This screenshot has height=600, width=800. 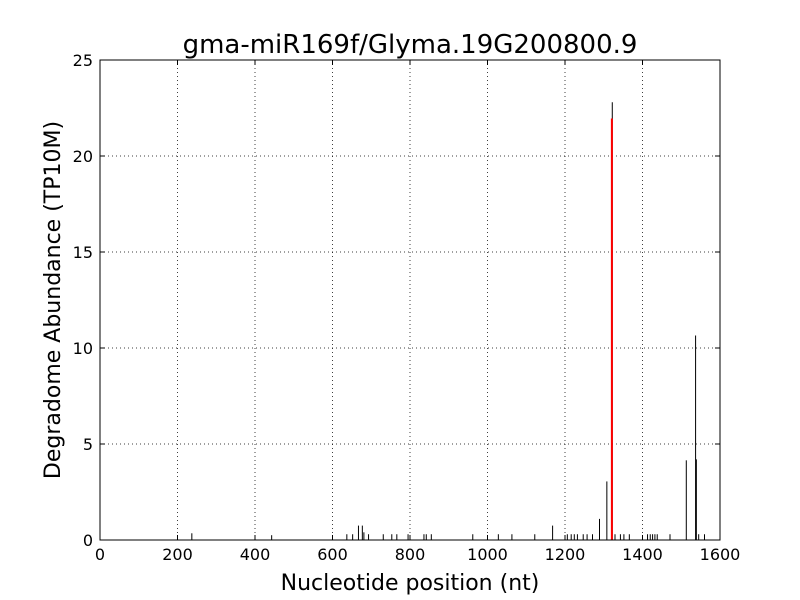 What do you see at coordinates (332, 554) in the screenshot?
I see `x-tick-label: 600` at bounding box center [332, 554].